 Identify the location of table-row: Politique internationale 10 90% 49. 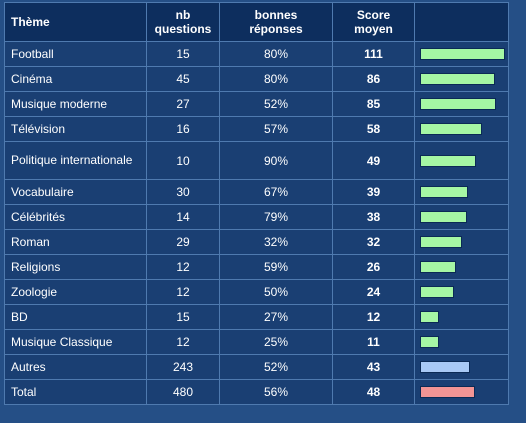
(256, 160).